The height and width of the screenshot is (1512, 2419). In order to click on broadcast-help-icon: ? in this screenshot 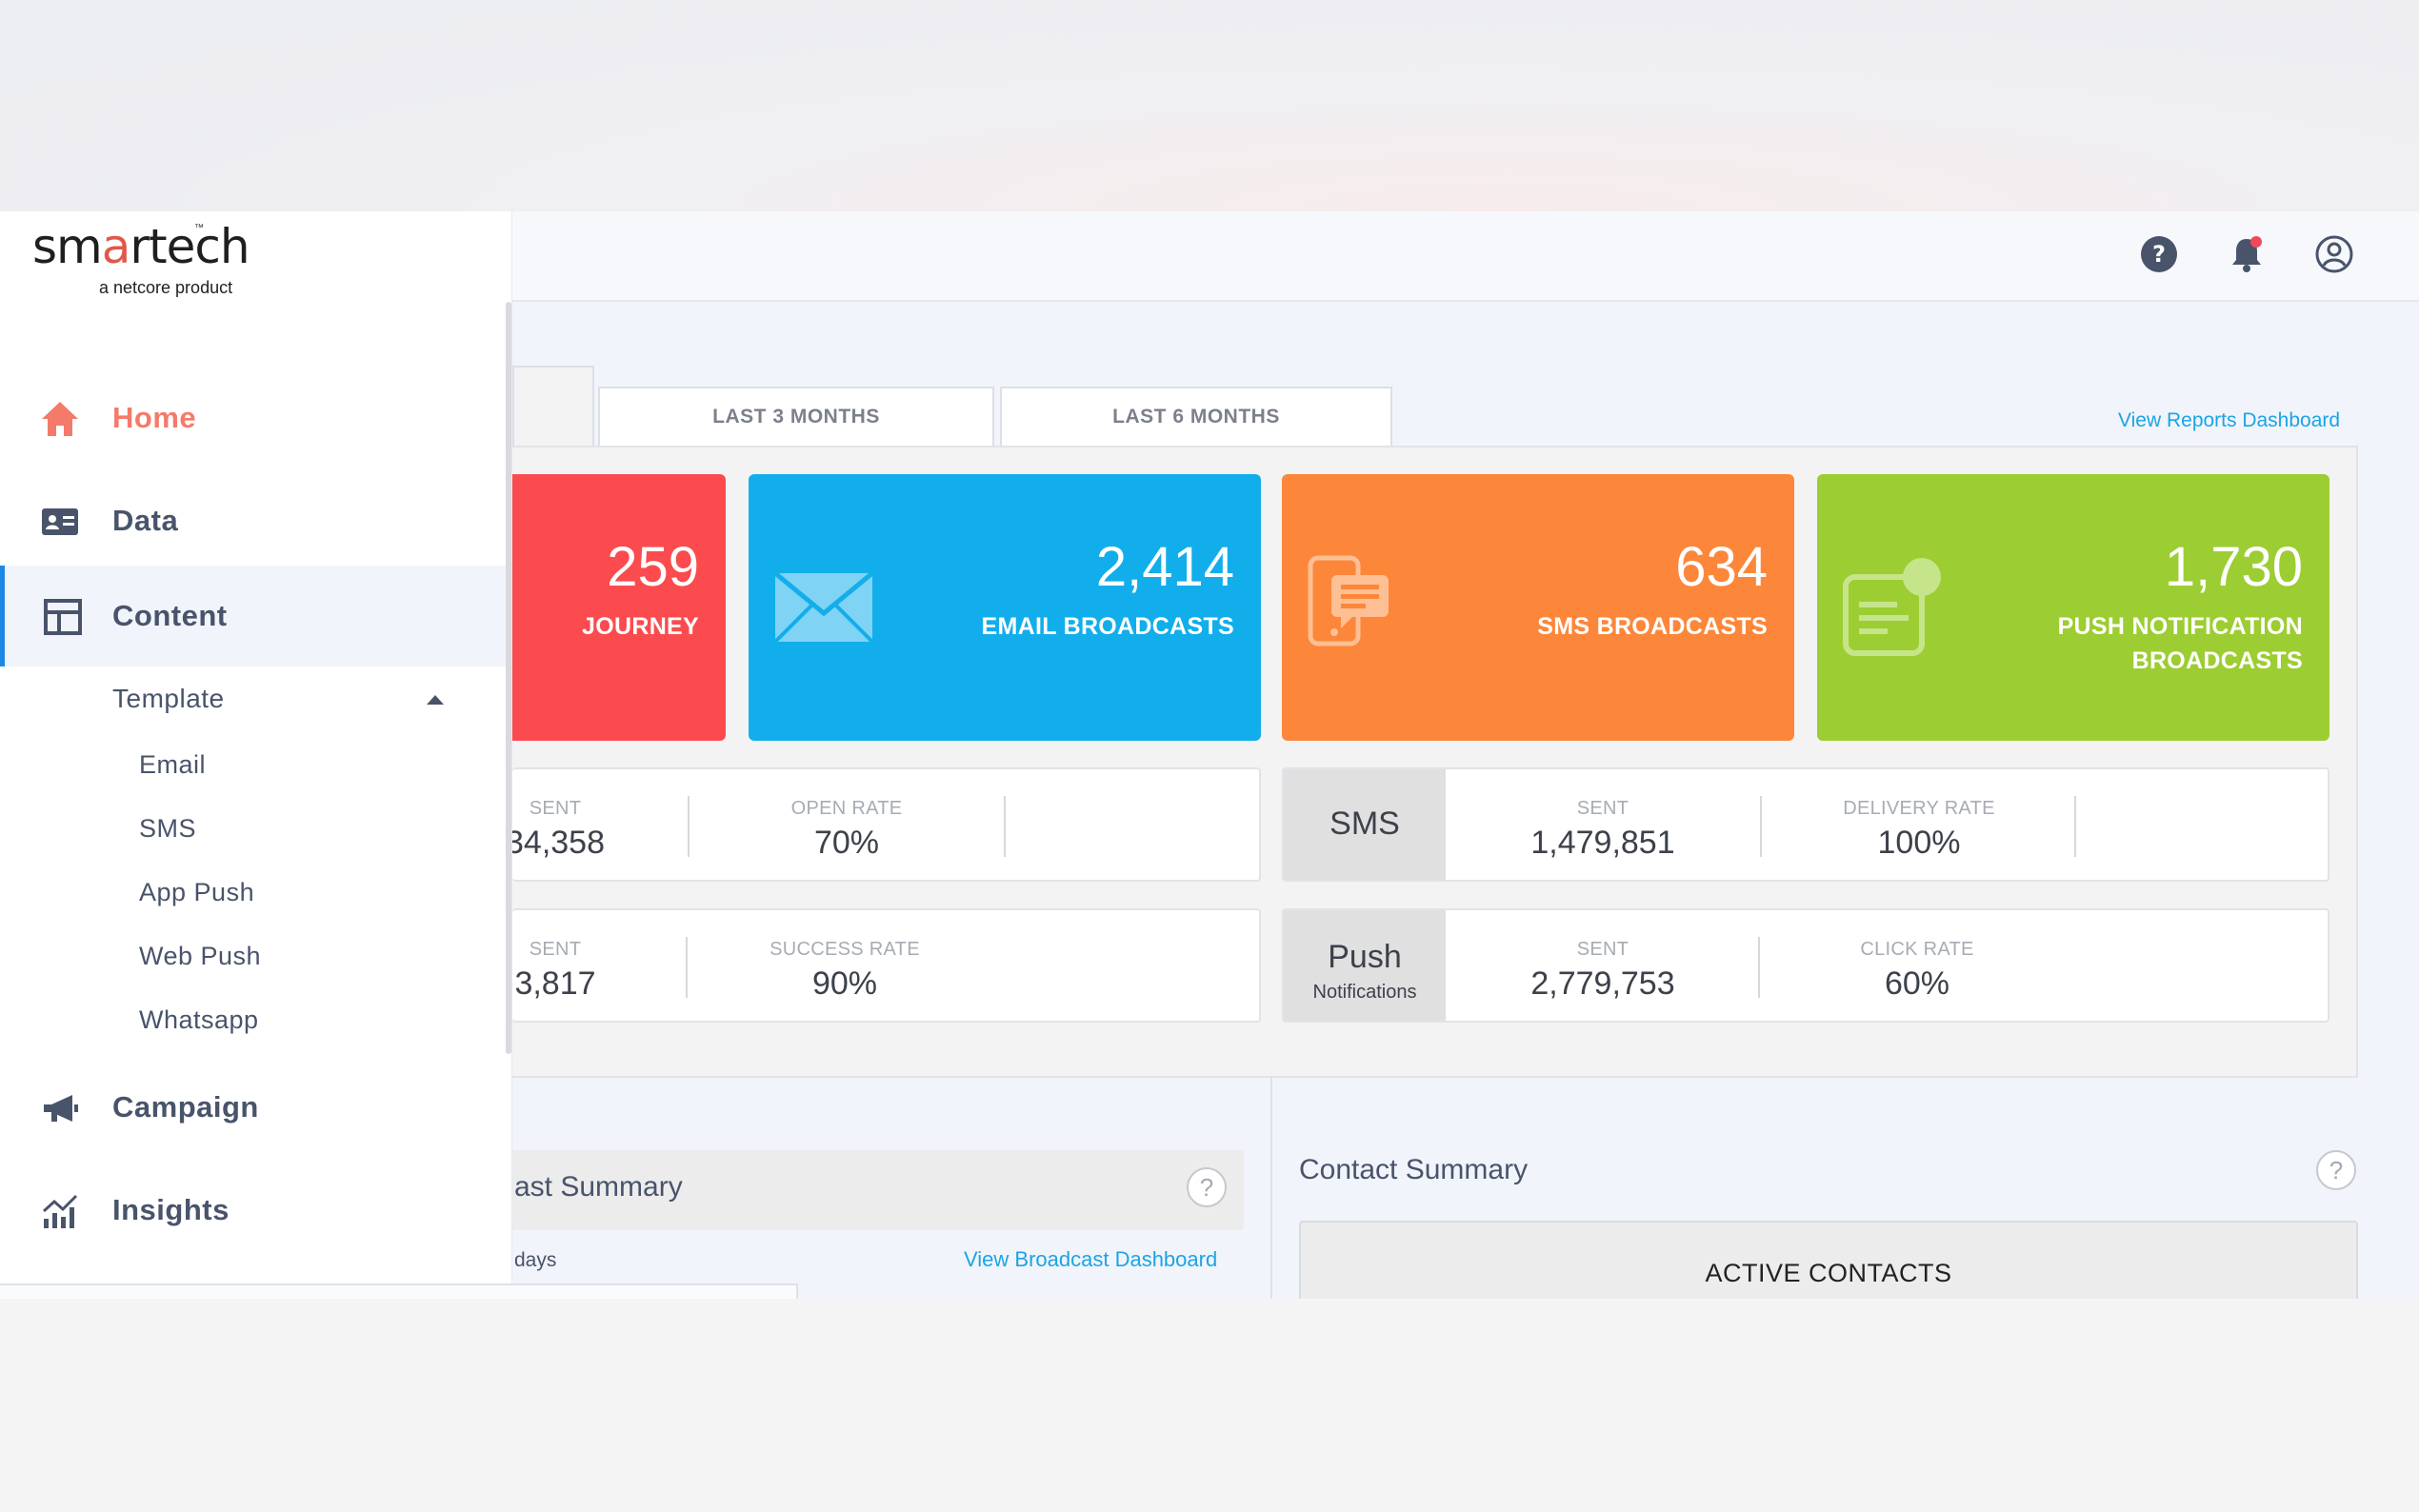, I will do `click(1207, 1187)`.